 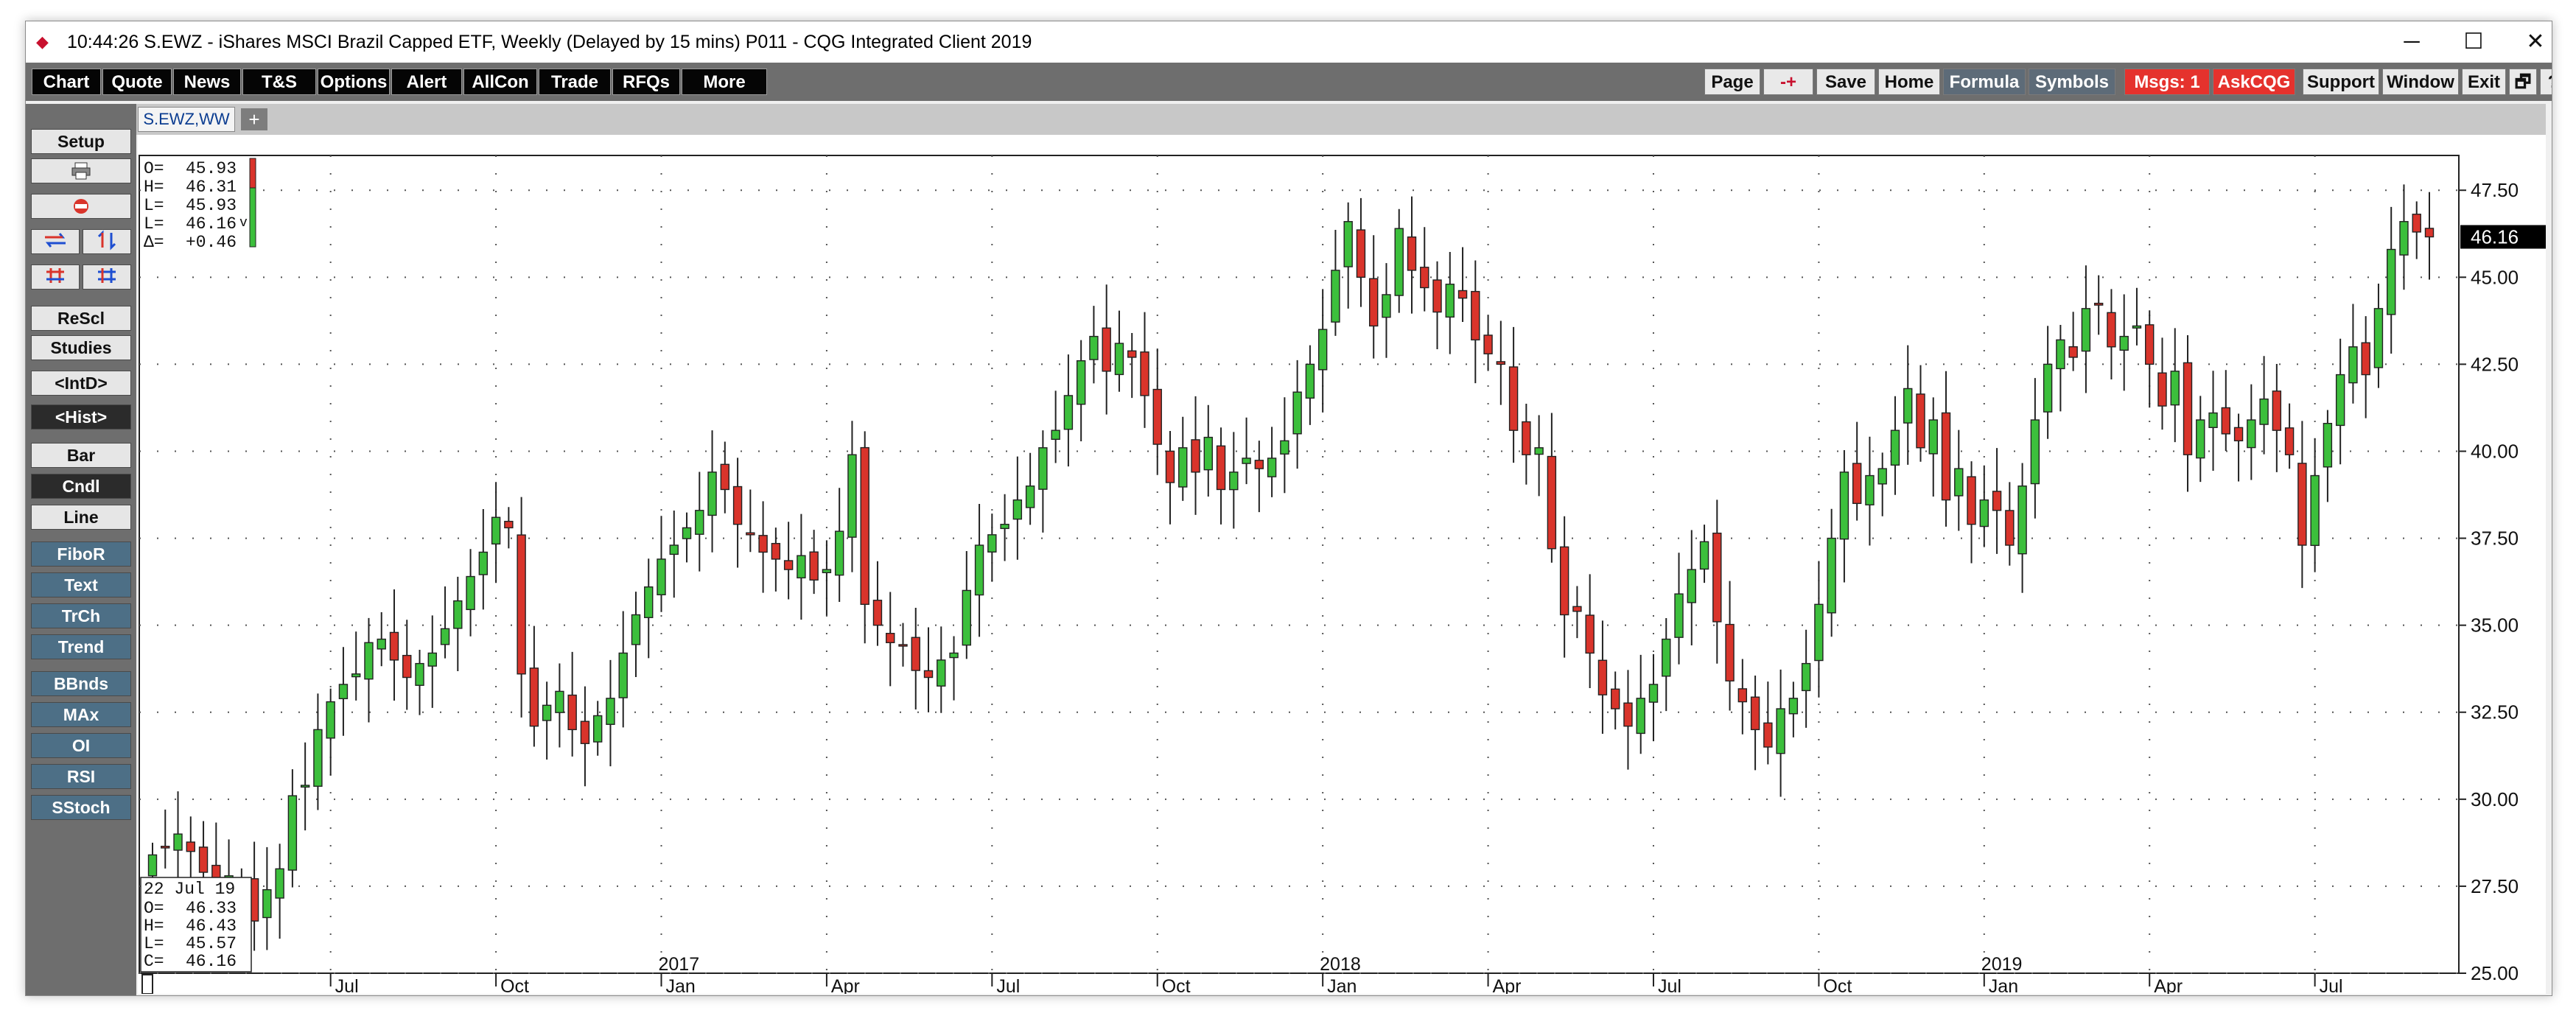 What do you see at coordinates (254, 119) in the screenshot?
I see `add-tab-button: +` at bounding box center [254, 119].